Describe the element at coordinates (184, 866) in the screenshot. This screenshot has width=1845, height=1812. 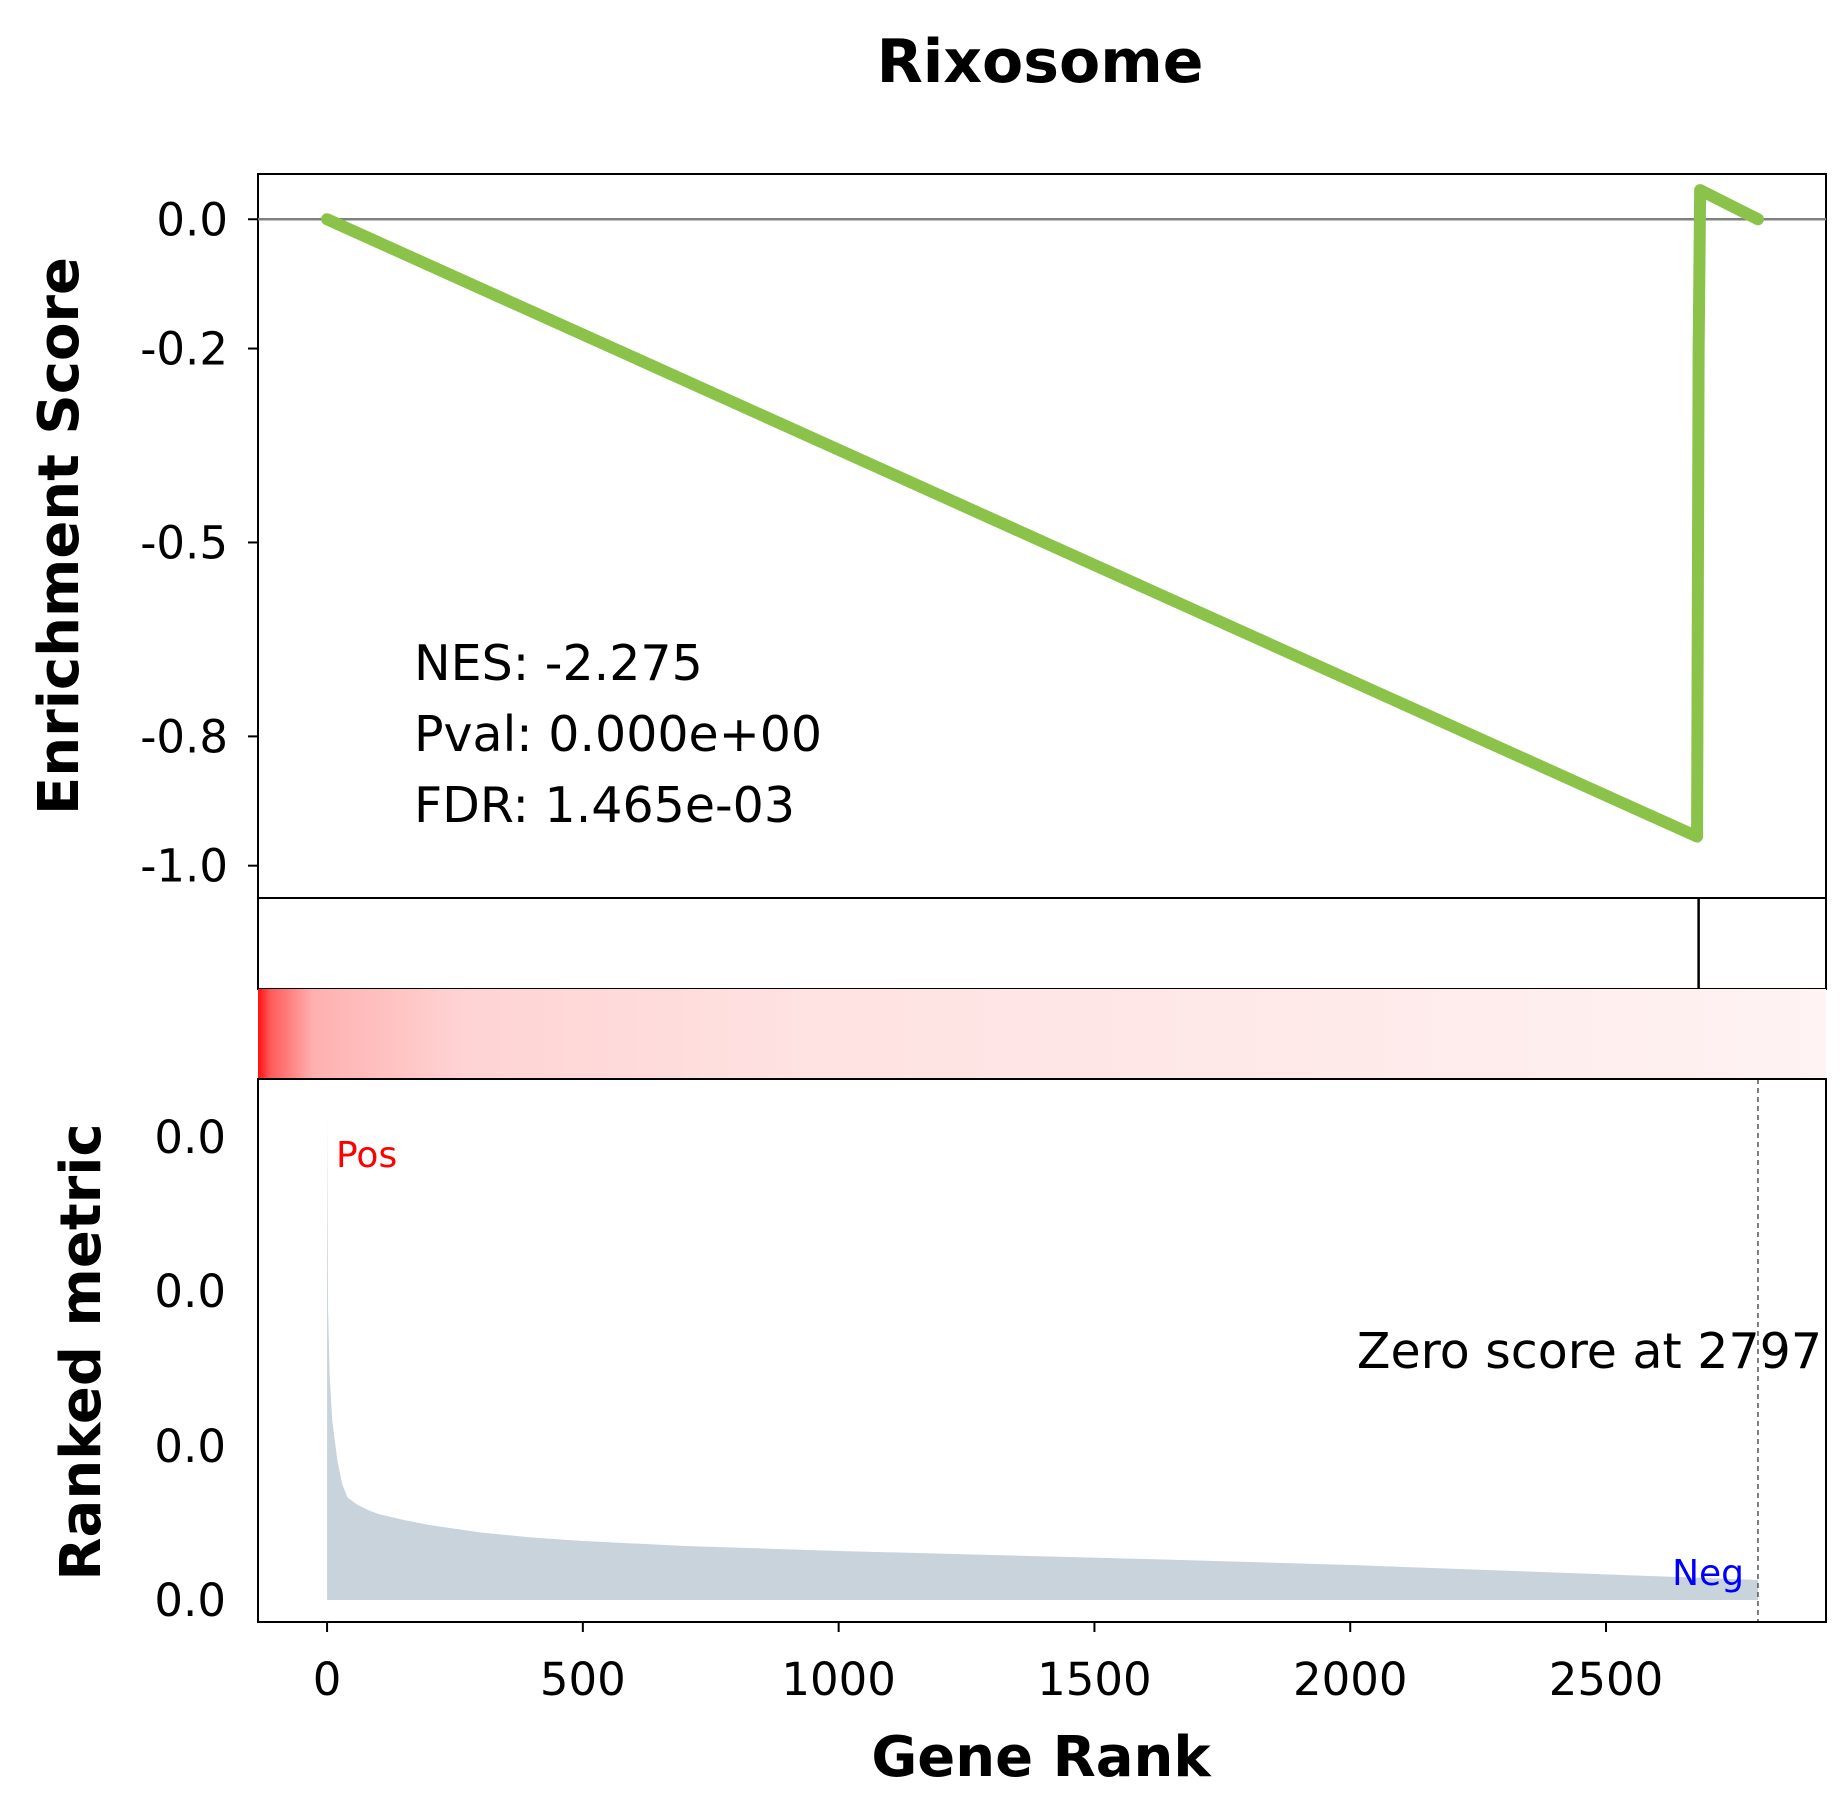
I see `es-y-tick-label: -1.0` at that location.